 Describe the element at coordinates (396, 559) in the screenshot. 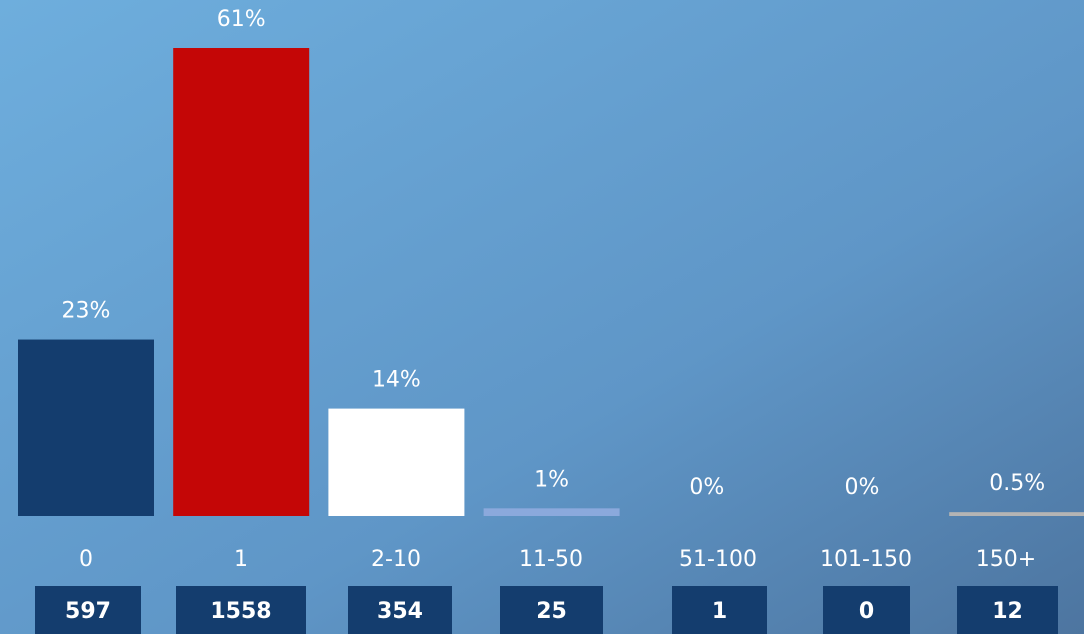

I see `category-label: 2-10` at that location.